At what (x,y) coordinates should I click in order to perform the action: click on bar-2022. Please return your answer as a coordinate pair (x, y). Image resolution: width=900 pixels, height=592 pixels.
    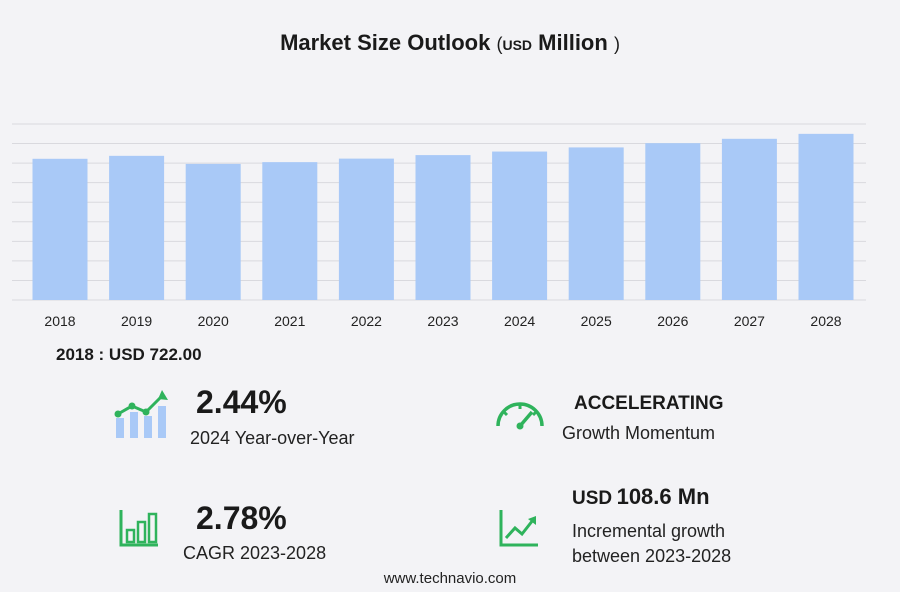
    Looking at the image, I should click on (366, 229).